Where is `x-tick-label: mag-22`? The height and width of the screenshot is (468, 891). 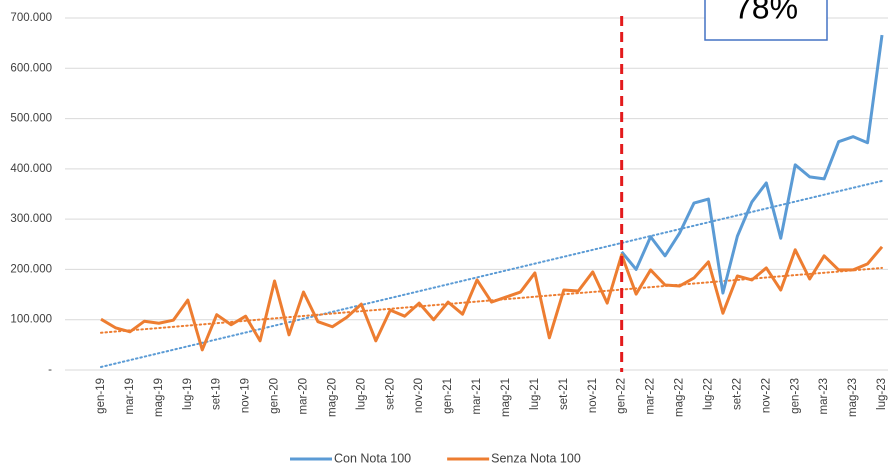 x-tick-label: mag-22 is located at coordinates (680, 397).